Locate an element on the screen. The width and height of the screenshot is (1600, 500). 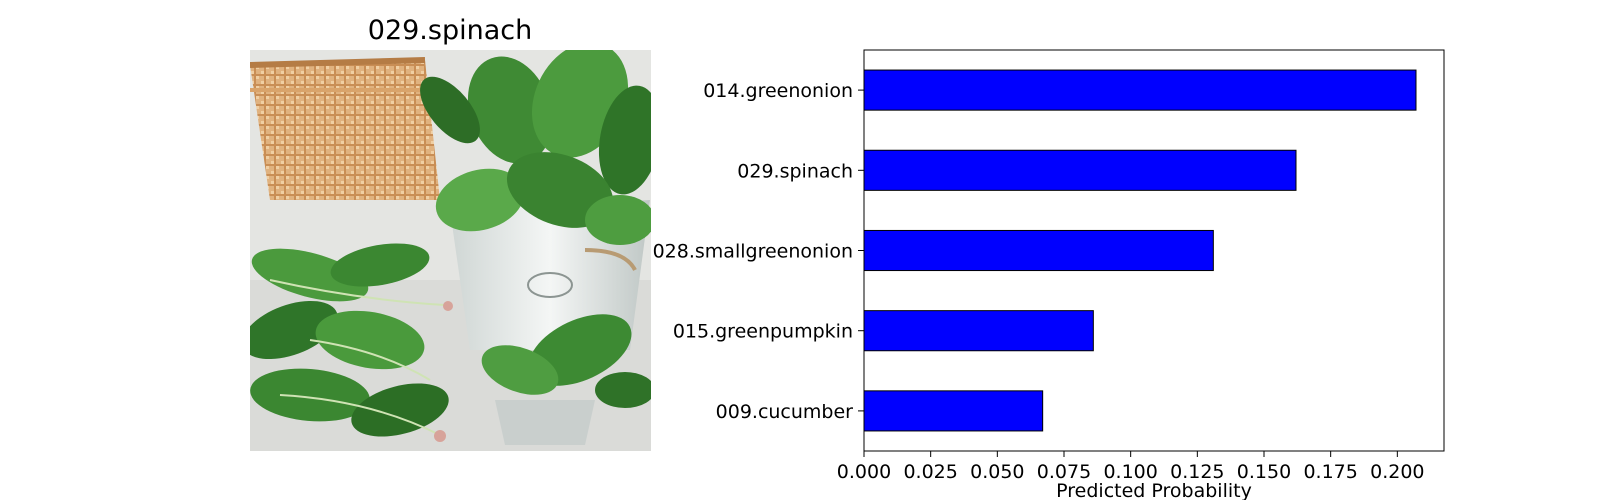
x-axis-label: Predicted Probability is located at coordinates (1154, 490).